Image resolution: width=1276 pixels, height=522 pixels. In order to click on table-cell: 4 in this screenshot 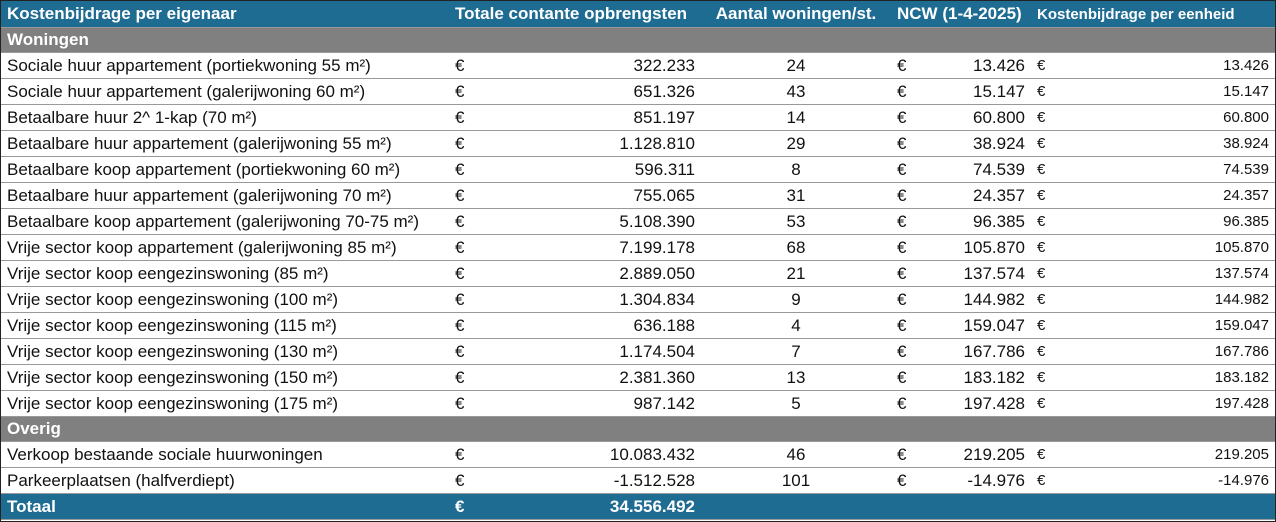, I will do `click(796, 325)`.